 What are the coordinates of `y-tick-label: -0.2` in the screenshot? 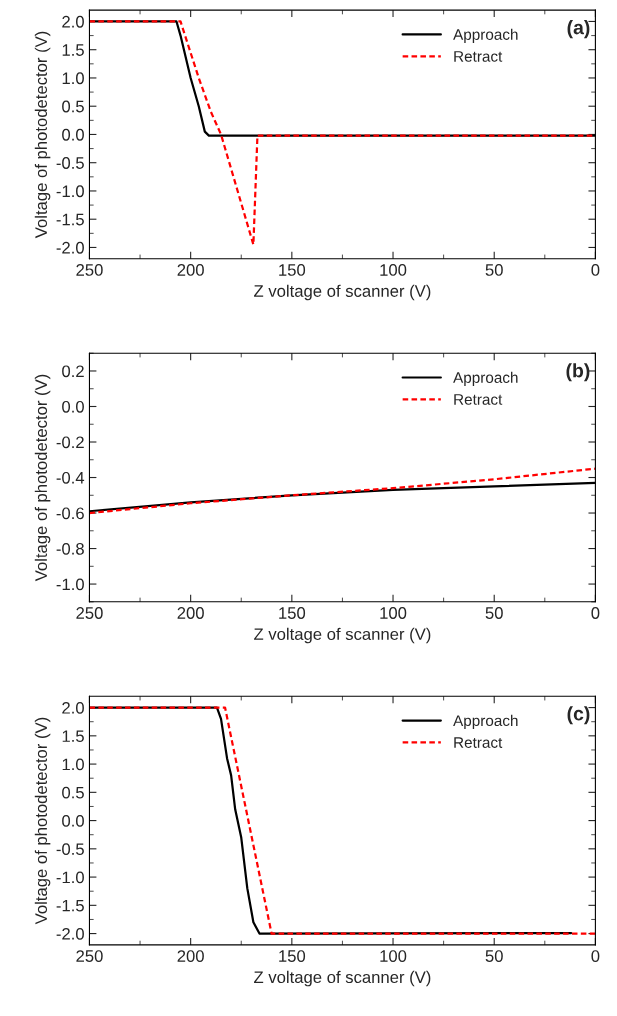 It's located at (70, 442).